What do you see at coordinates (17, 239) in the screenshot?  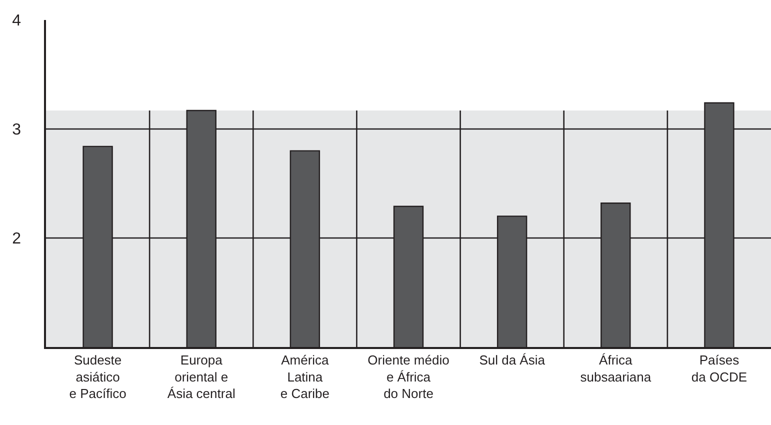 I see `y-tick-label: 2` at bounding box center [17, 239].